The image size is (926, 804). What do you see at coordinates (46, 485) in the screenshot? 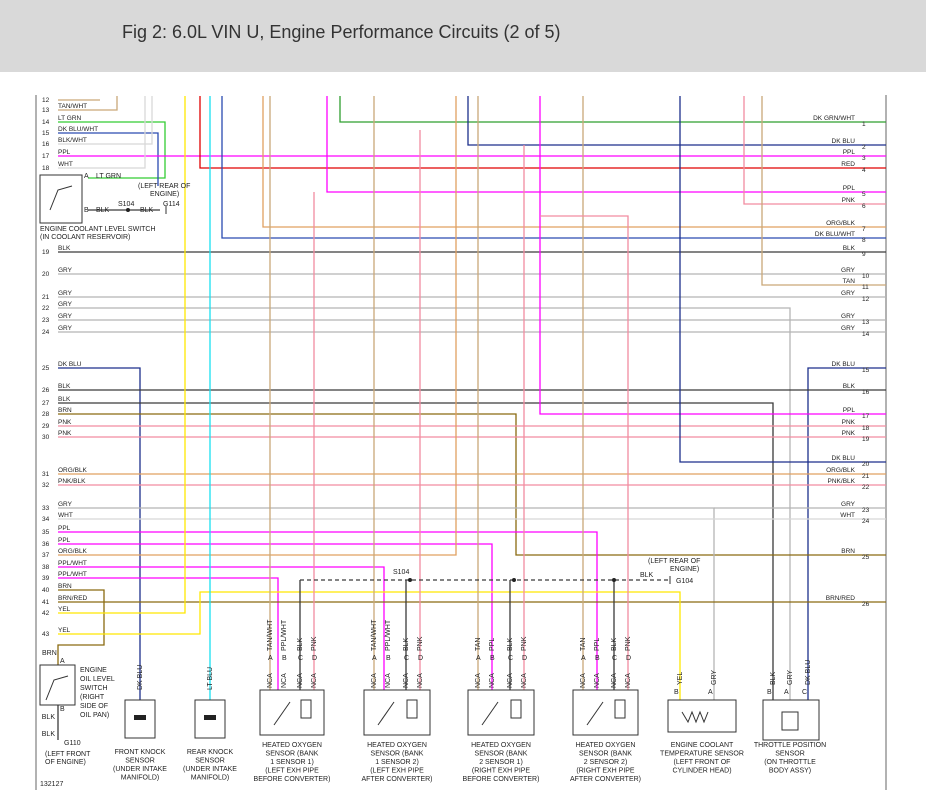
I see `pin-number: 32` at bounding box center [46, 485].